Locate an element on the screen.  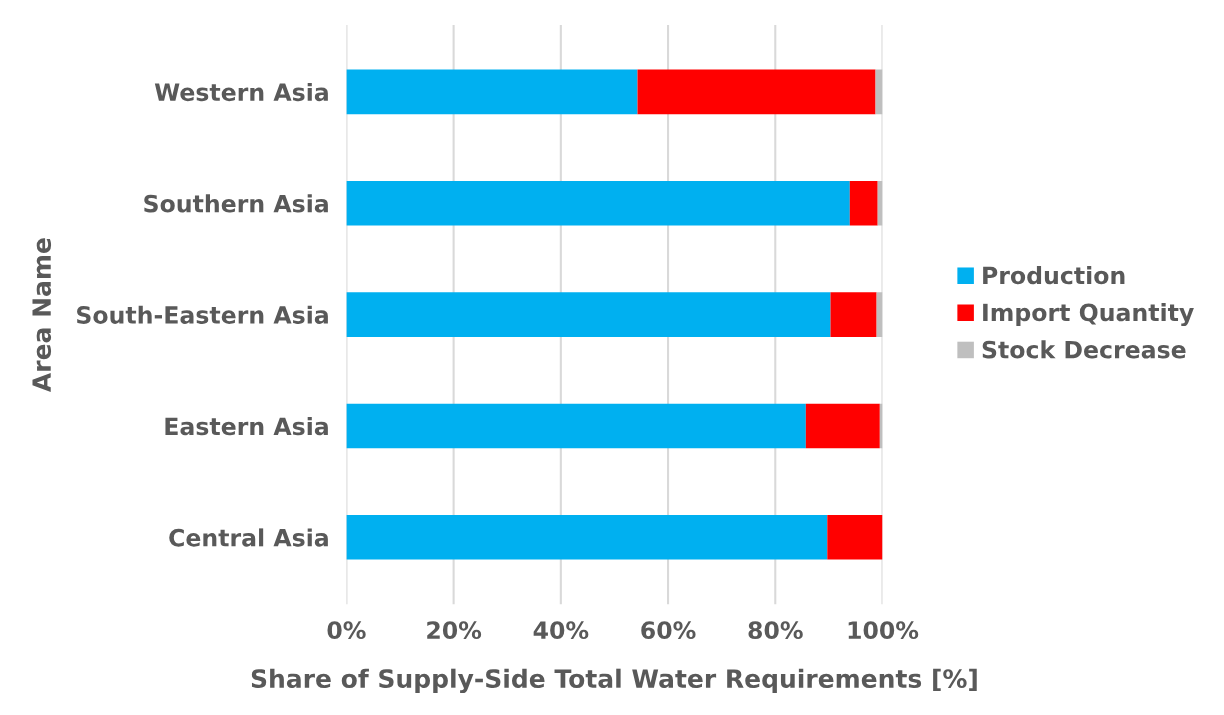
x-tick-label: 100% is located at coordinates (883, 630).